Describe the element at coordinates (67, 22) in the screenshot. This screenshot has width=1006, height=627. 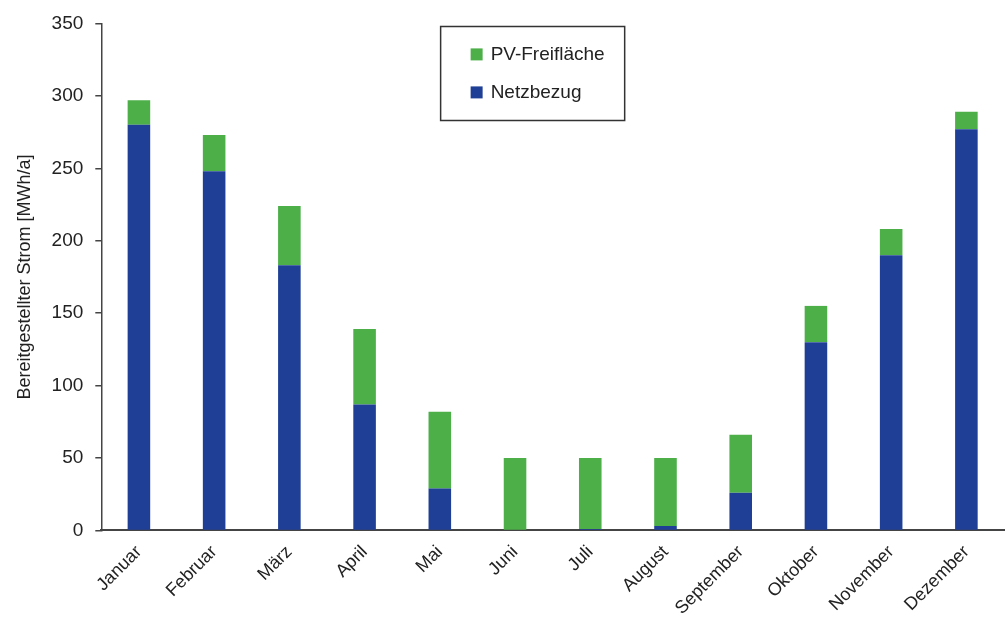
I see `y-tick-label: 350` at that location.